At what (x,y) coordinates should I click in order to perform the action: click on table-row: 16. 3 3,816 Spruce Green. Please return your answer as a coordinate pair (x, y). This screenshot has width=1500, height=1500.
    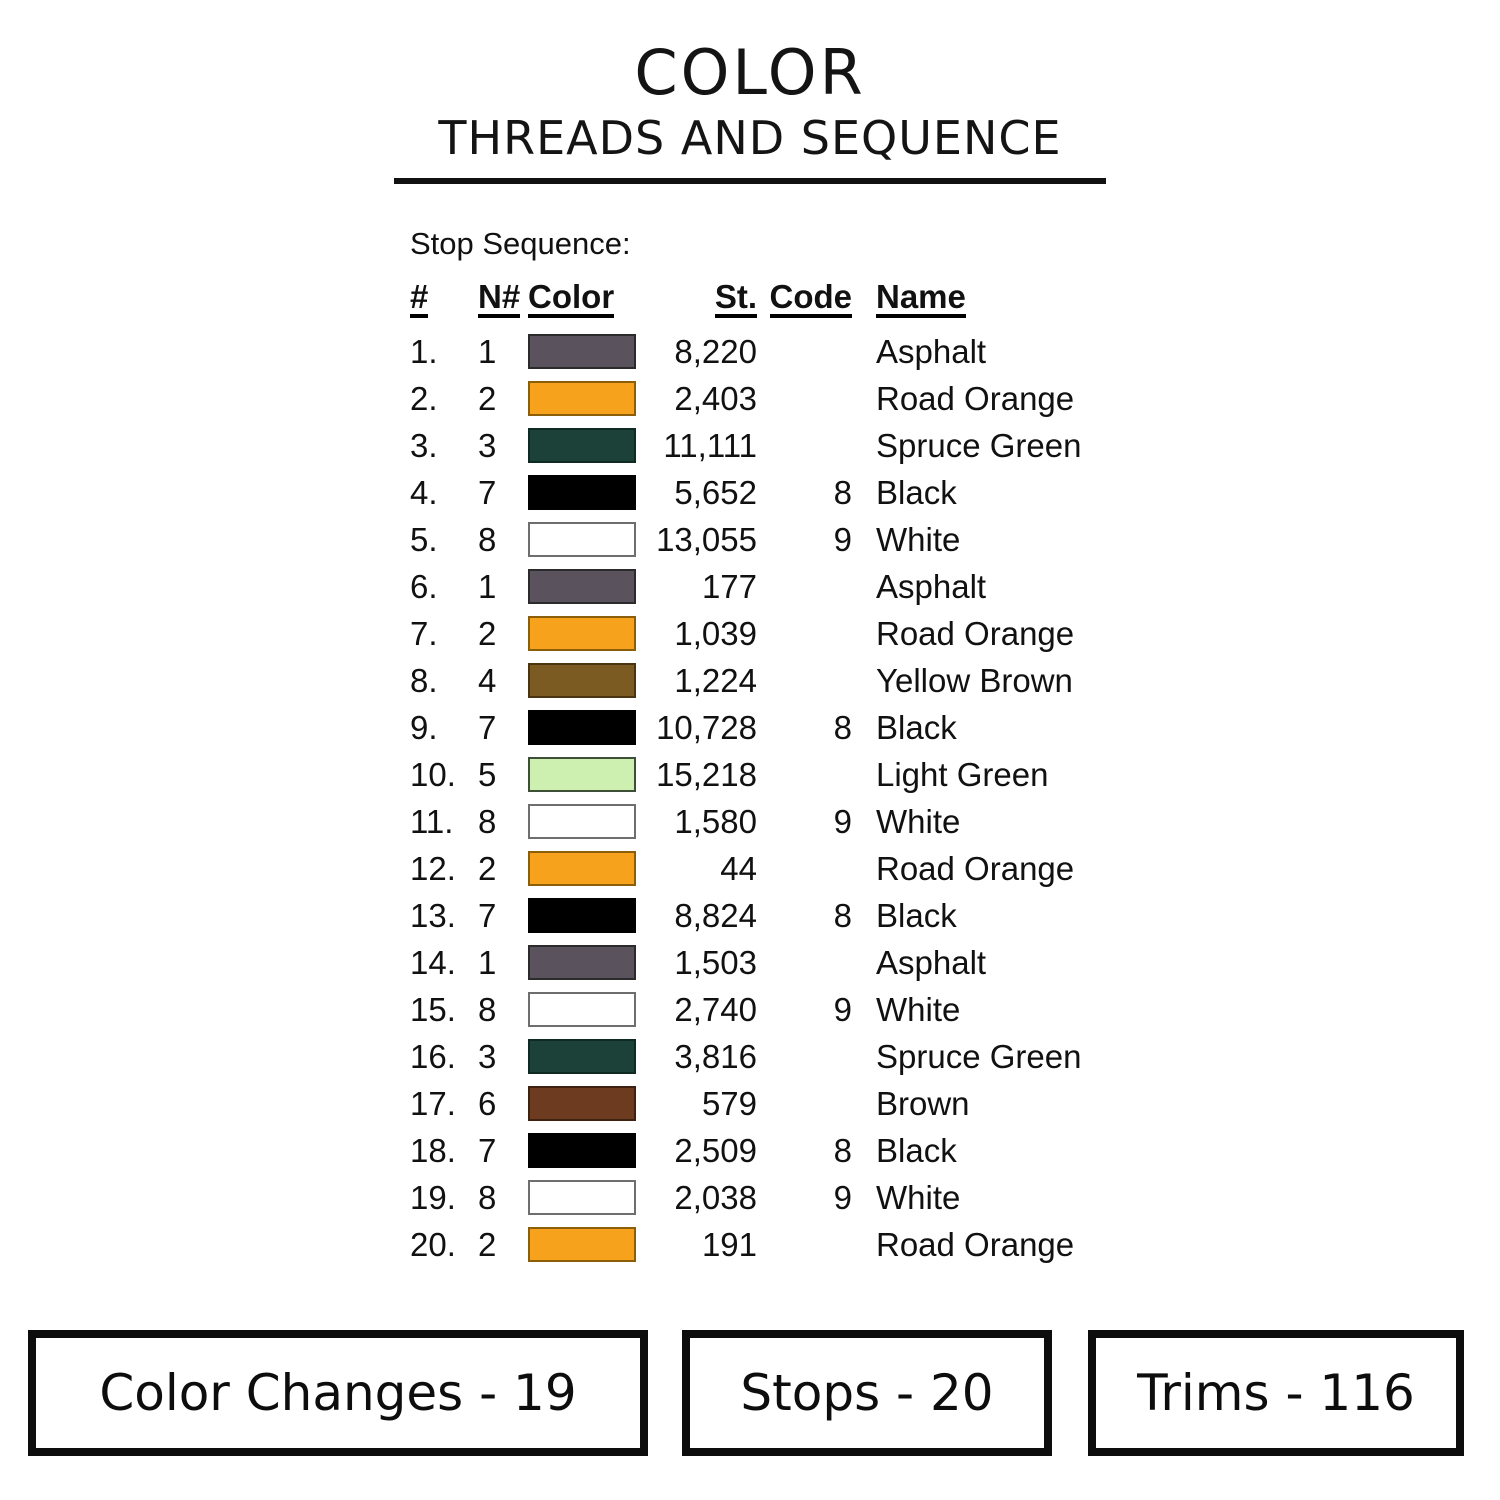
    Looking at the image, I should click on (760, 1056).